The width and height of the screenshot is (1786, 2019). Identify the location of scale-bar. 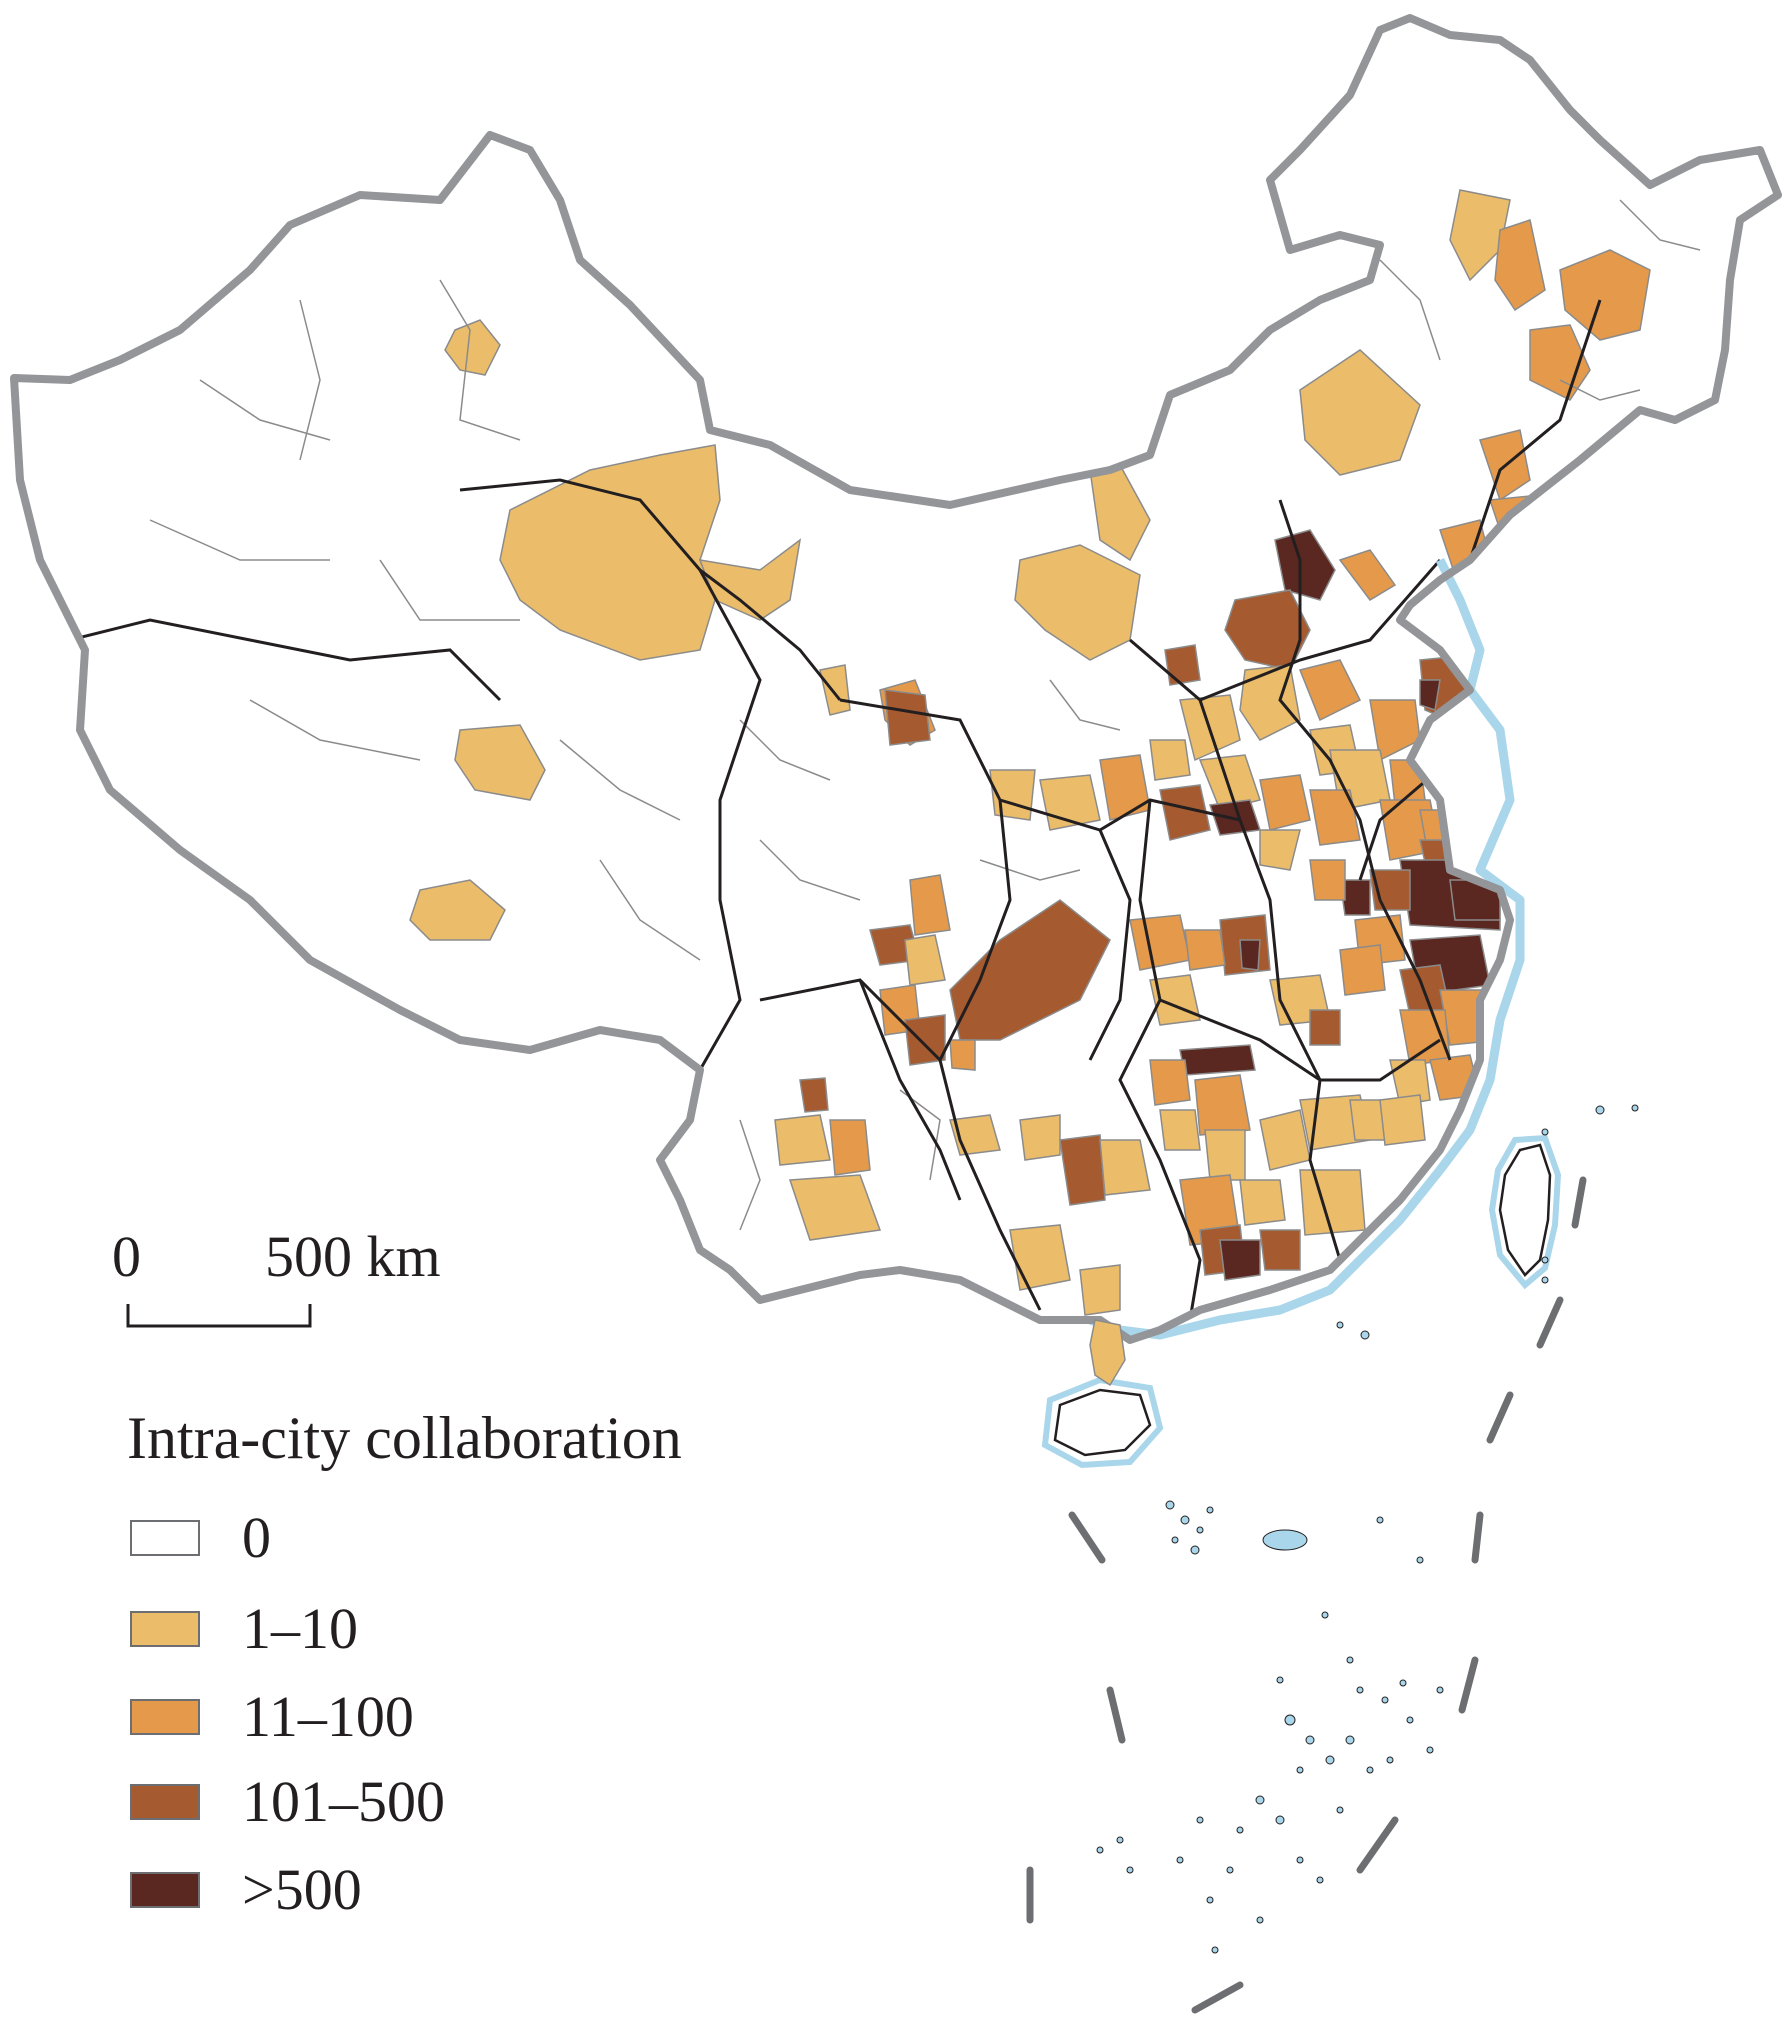
(219, 1316).